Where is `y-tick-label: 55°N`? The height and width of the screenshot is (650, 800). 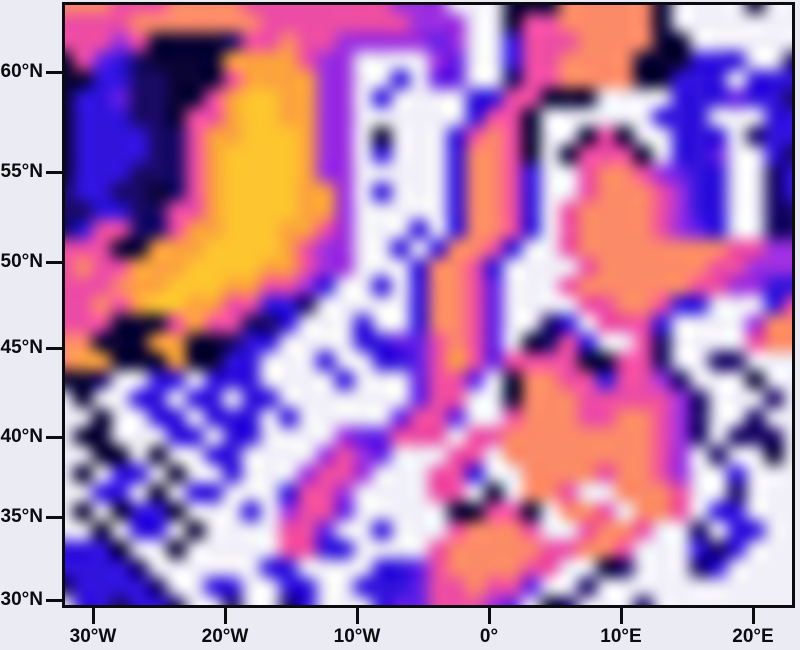
y-tick-label: 55°N is located at coordinates (21, 171).